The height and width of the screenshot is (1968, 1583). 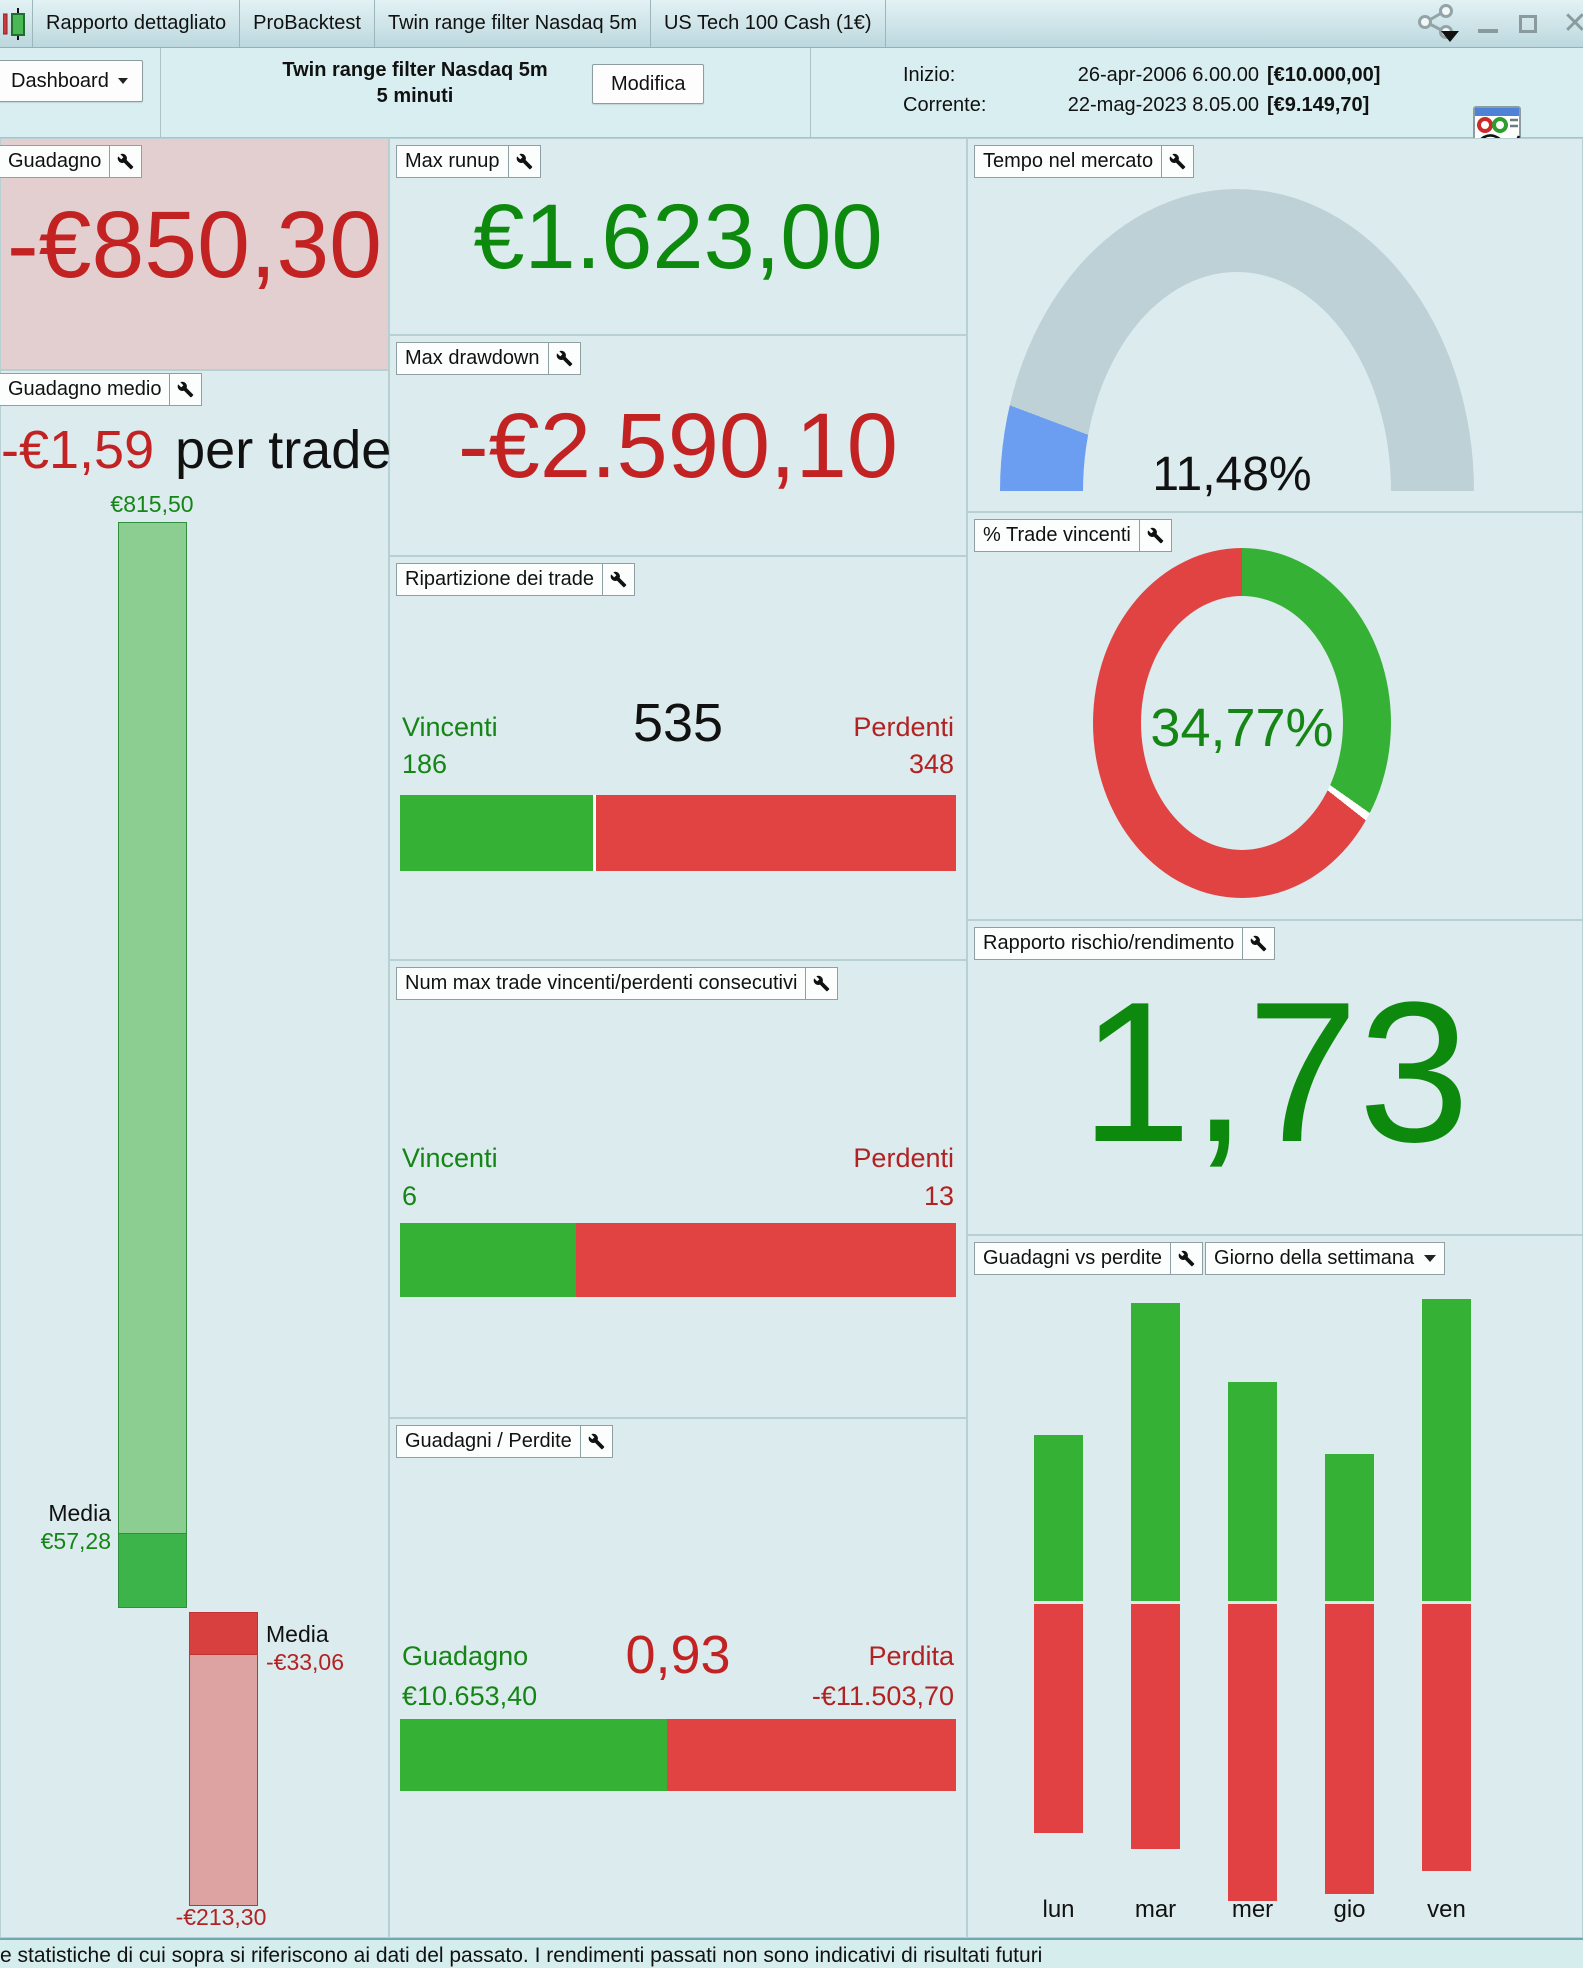 What do you see at coordinates (1439, 23) in the screenshot?
I see `share-menu-button` at bounding box center [1439, 23].